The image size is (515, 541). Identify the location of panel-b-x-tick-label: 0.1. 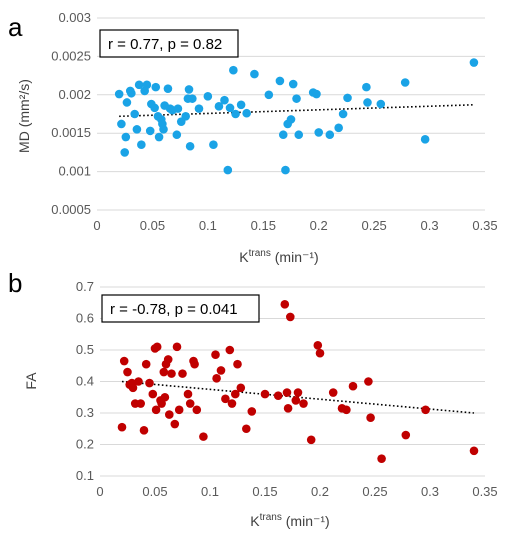
(210, 491).